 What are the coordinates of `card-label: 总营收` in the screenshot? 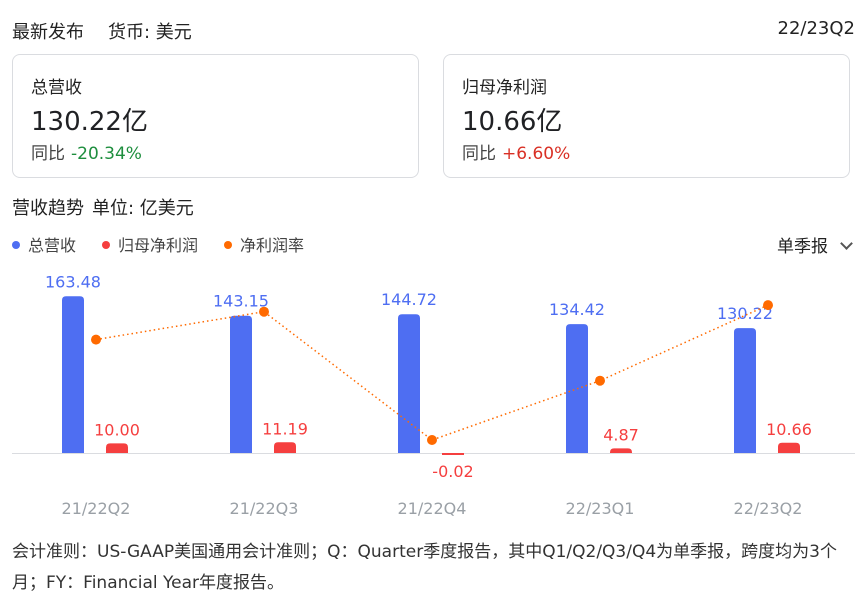 It's located at (56, 88).